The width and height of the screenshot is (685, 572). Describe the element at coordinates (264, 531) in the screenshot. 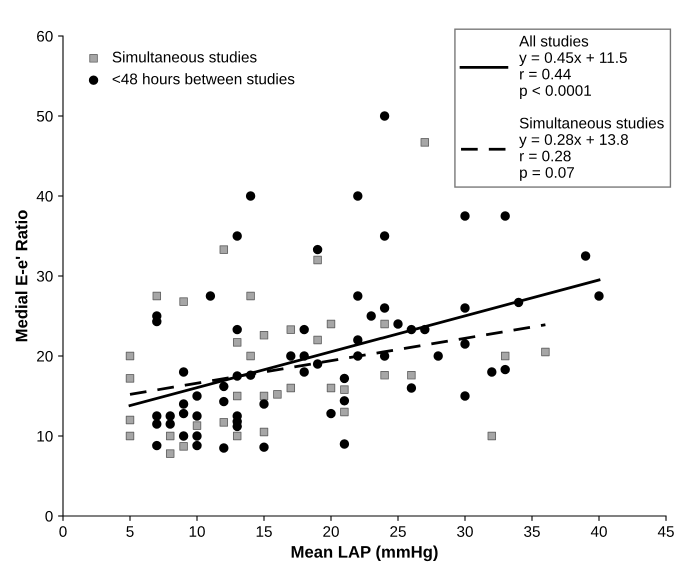

I see `x-tick-label: 15` at that location.